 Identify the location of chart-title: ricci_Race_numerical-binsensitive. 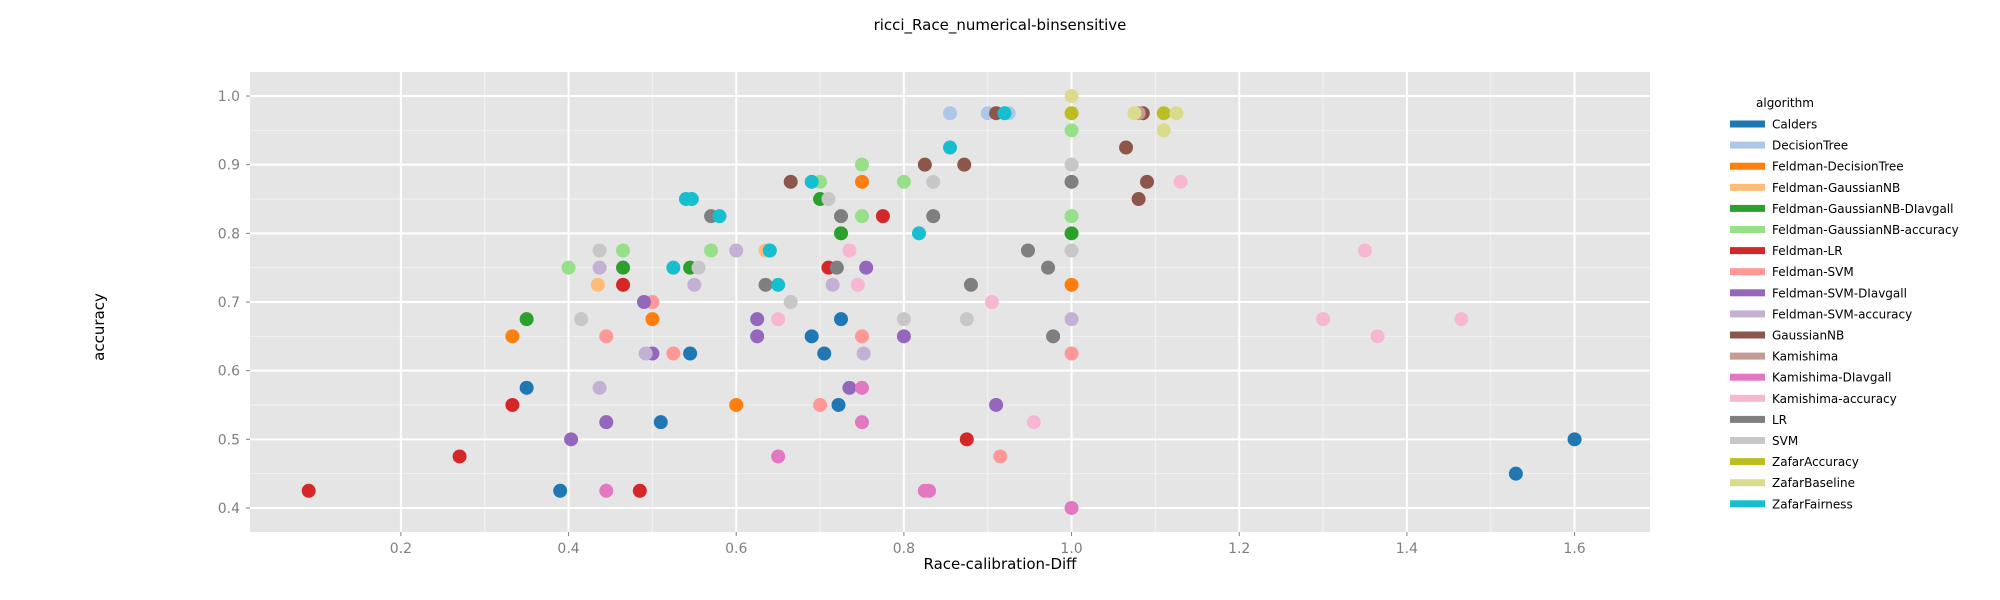
(1000, 25).